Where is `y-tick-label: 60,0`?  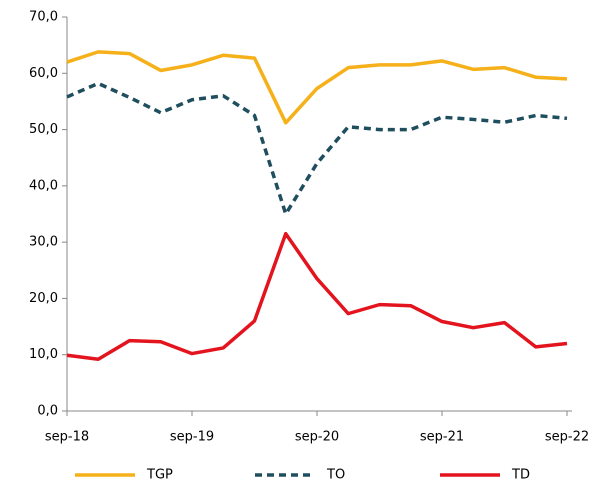 y-tick-label: 60,0 is located at coordinates (43, 73).